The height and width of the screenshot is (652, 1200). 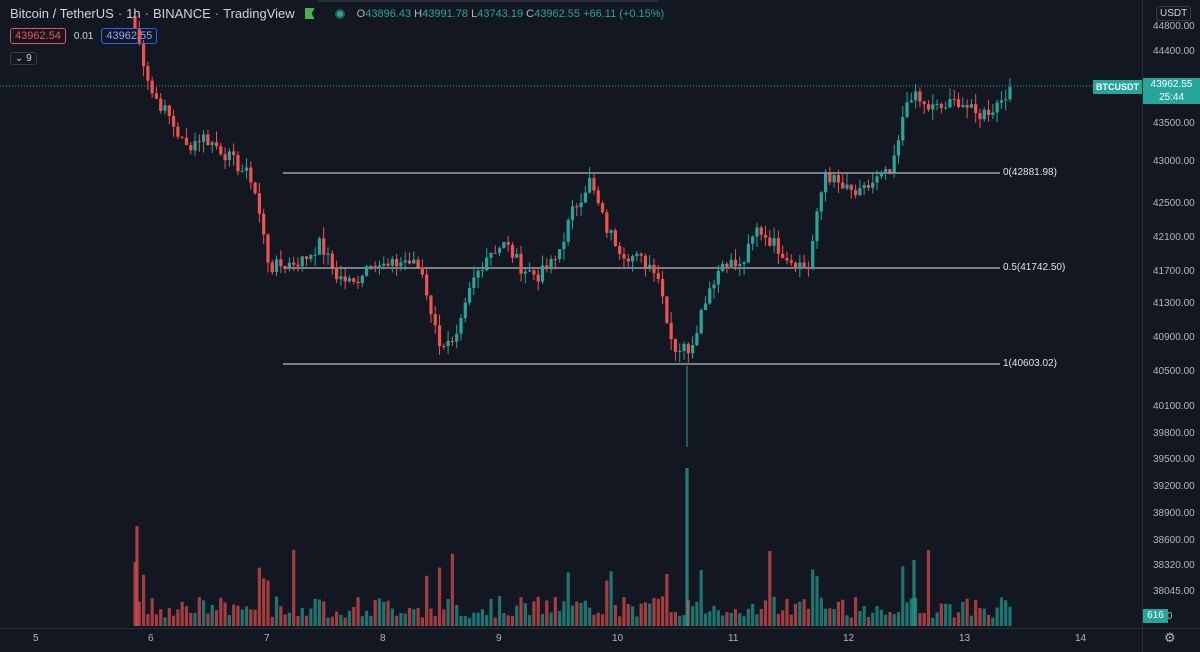 I want to click on time-axis: 5 6 7 8 9 10 11 12 13 14, so click(x=571, y=640).